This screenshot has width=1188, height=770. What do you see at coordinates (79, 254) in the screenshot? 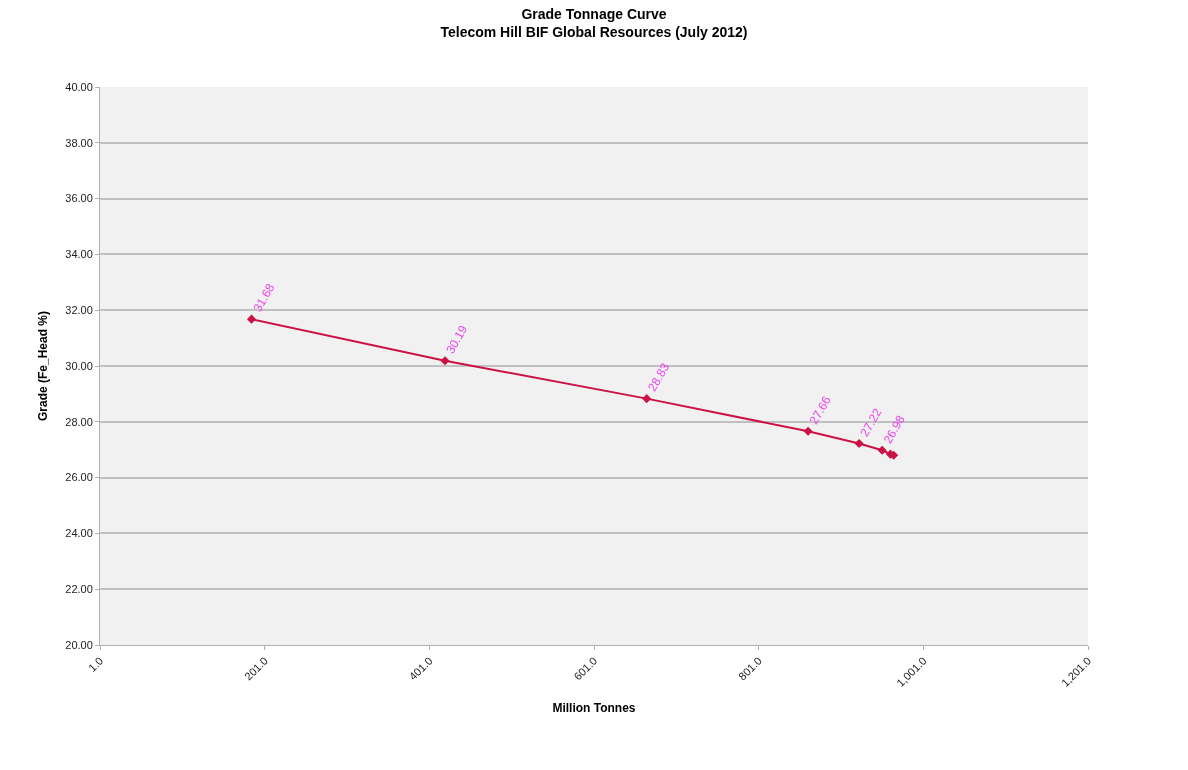
I see `y-tick-label: 34.00` at bounding box center [79, 254].